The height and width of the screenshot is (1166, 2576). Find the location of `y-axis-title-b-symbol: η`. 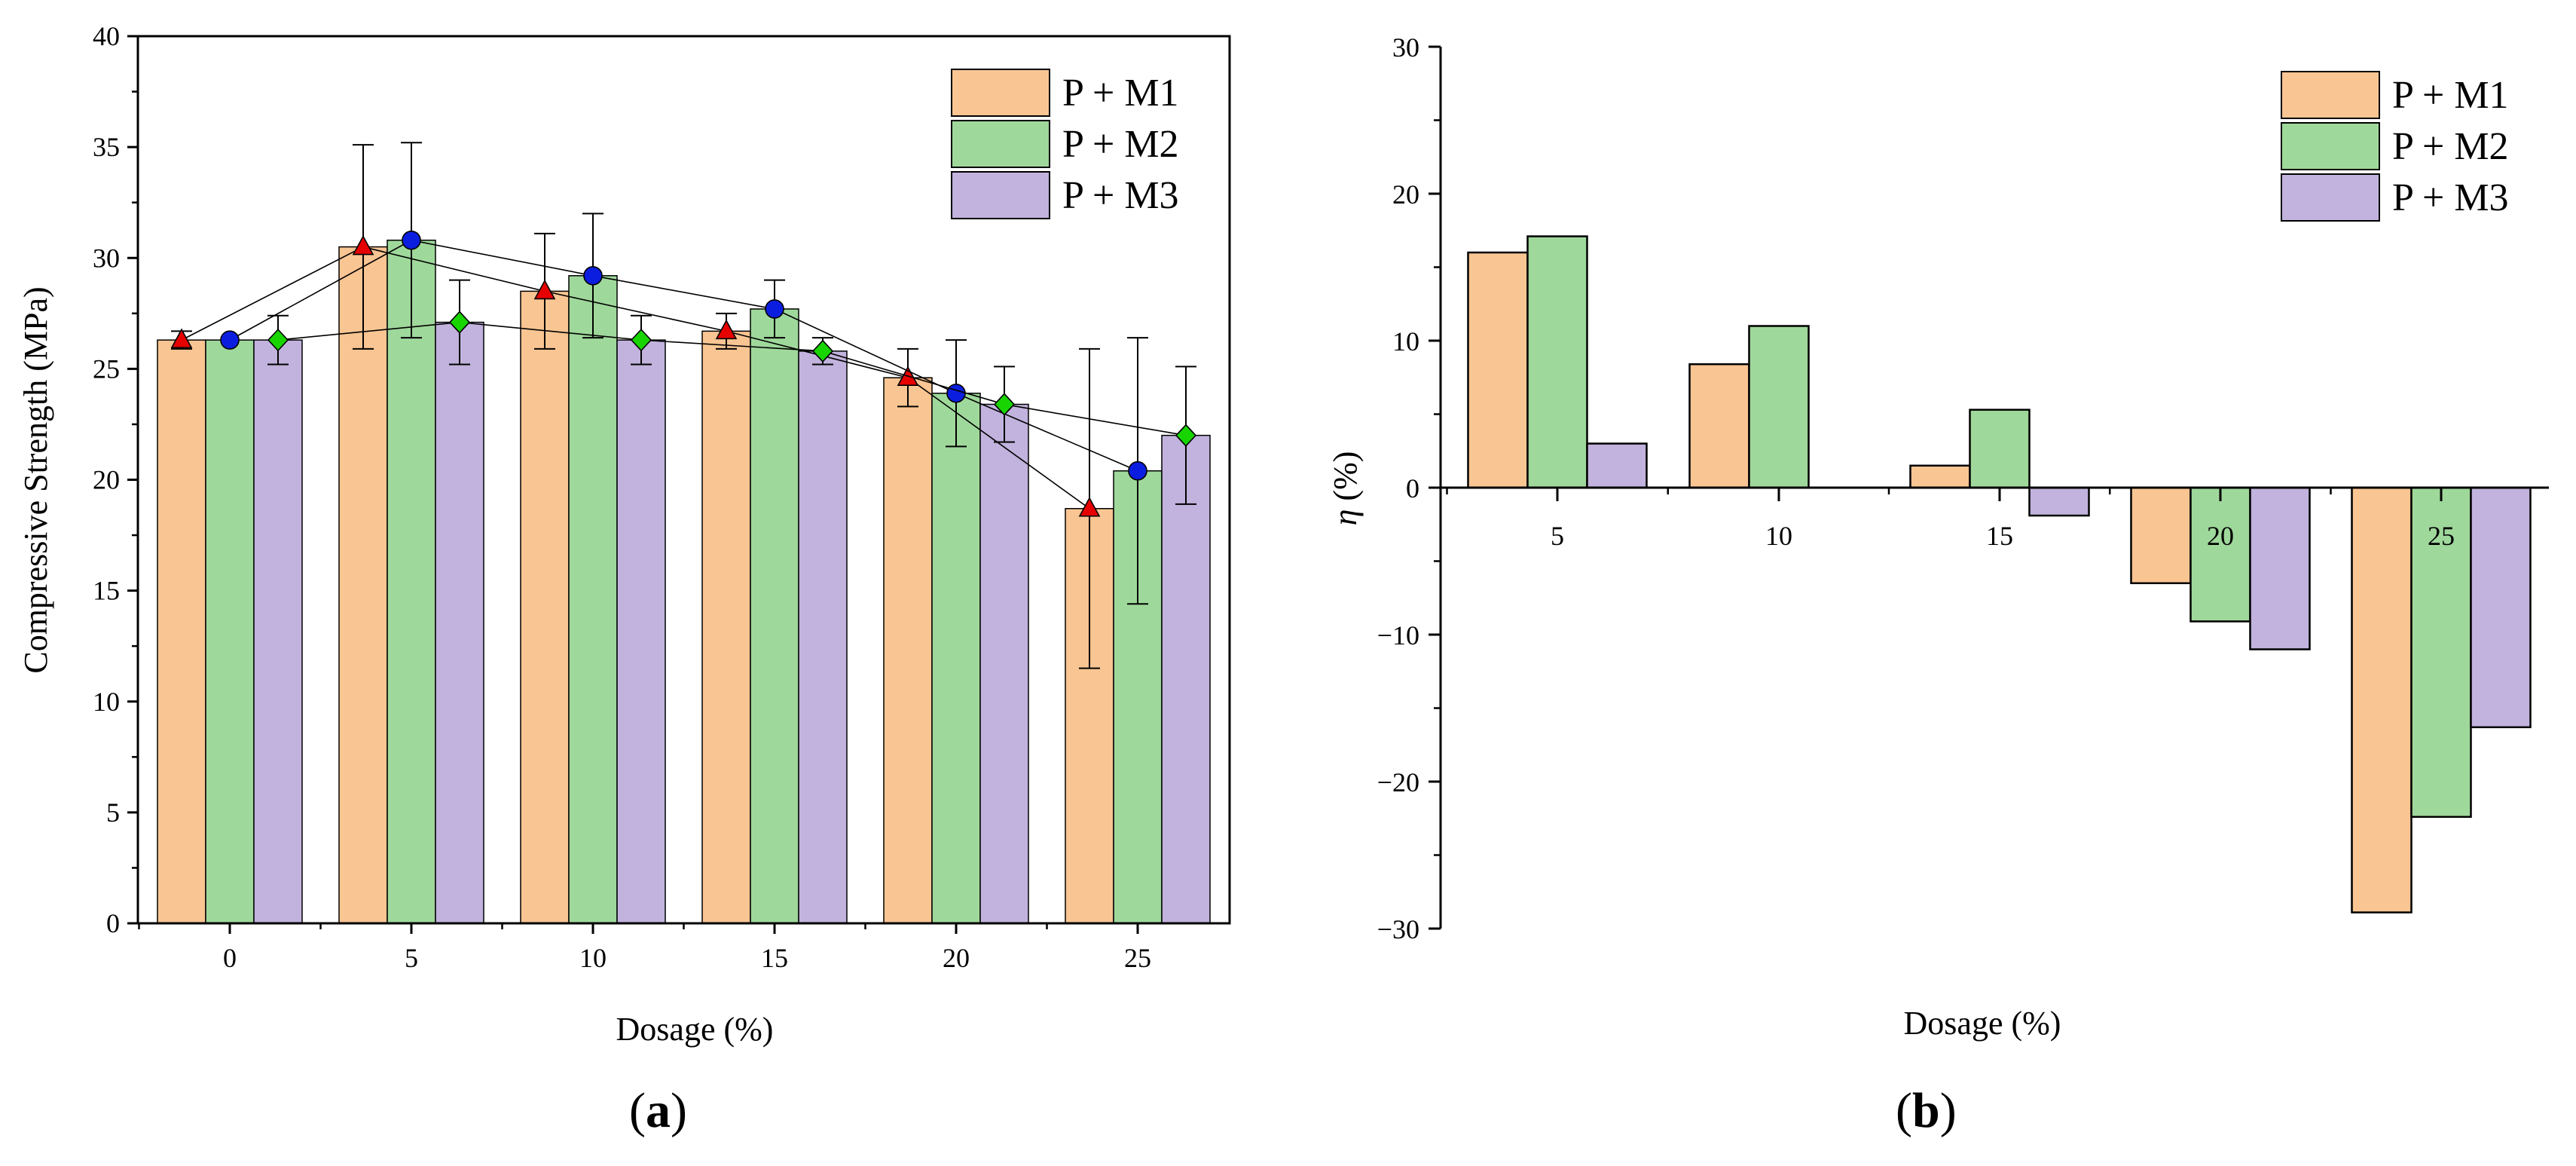

y-axis-title-b-symbol: η is located at coordinates (1345, 518).